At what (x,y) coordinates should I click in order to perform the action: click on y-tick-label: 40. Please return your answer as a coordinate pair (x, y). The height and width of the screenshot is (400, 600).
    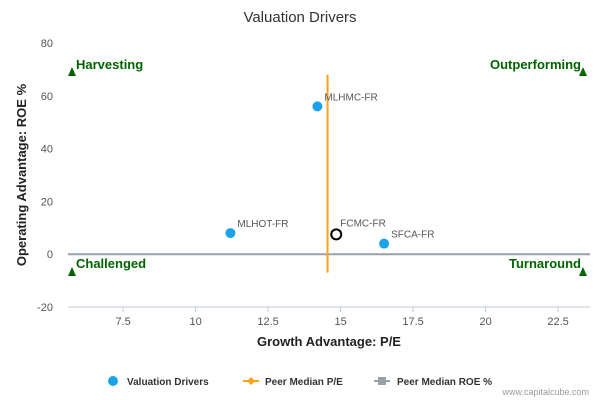
    Looking at the image, I should click on (47, 150).